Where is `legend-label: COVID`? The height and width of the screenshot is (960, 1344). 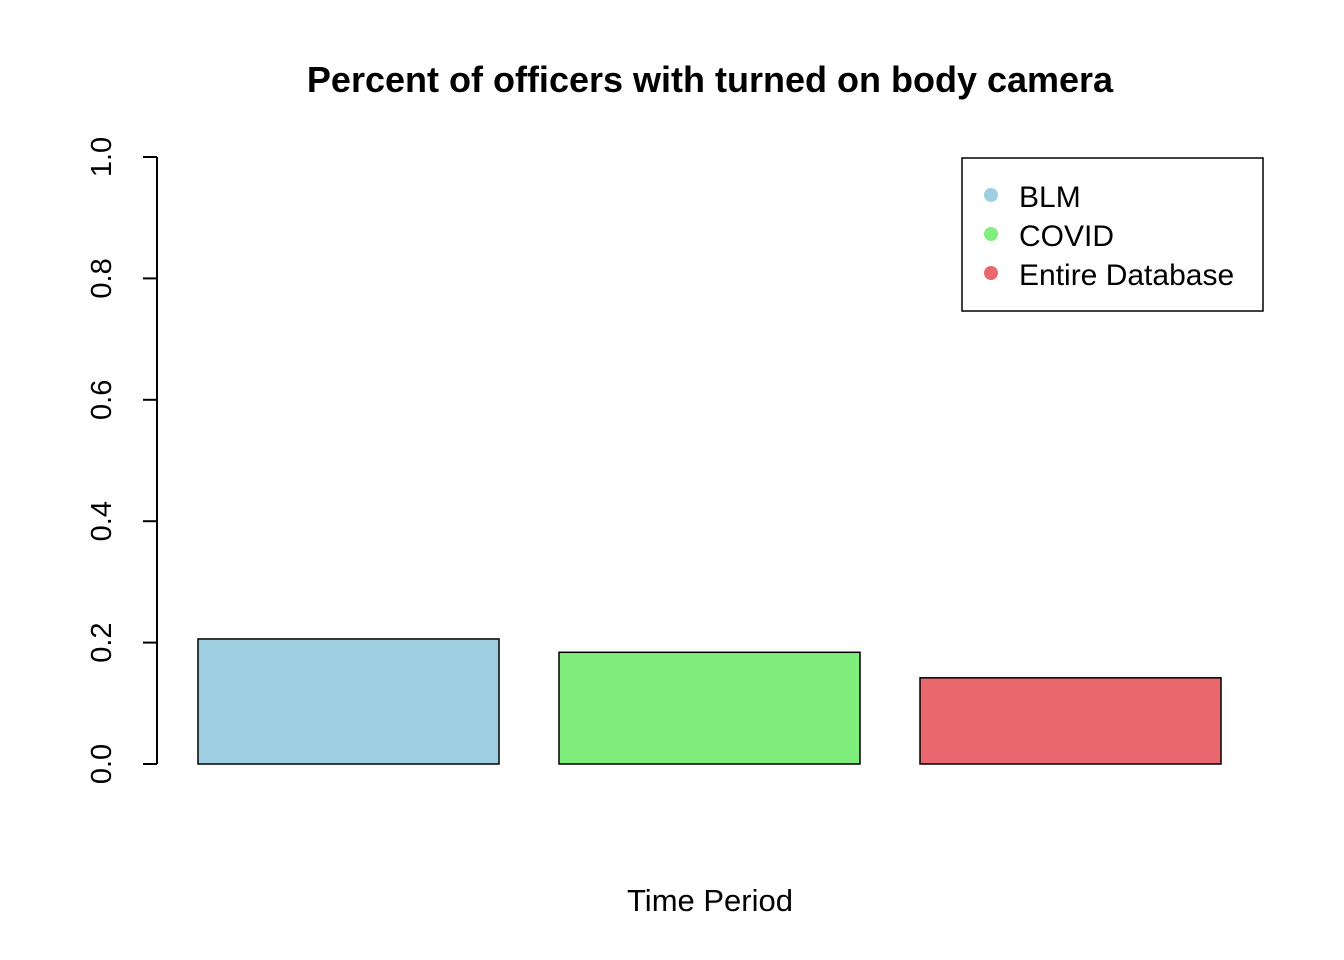 legend-label: COVID is located at coordinates (1066, 236).